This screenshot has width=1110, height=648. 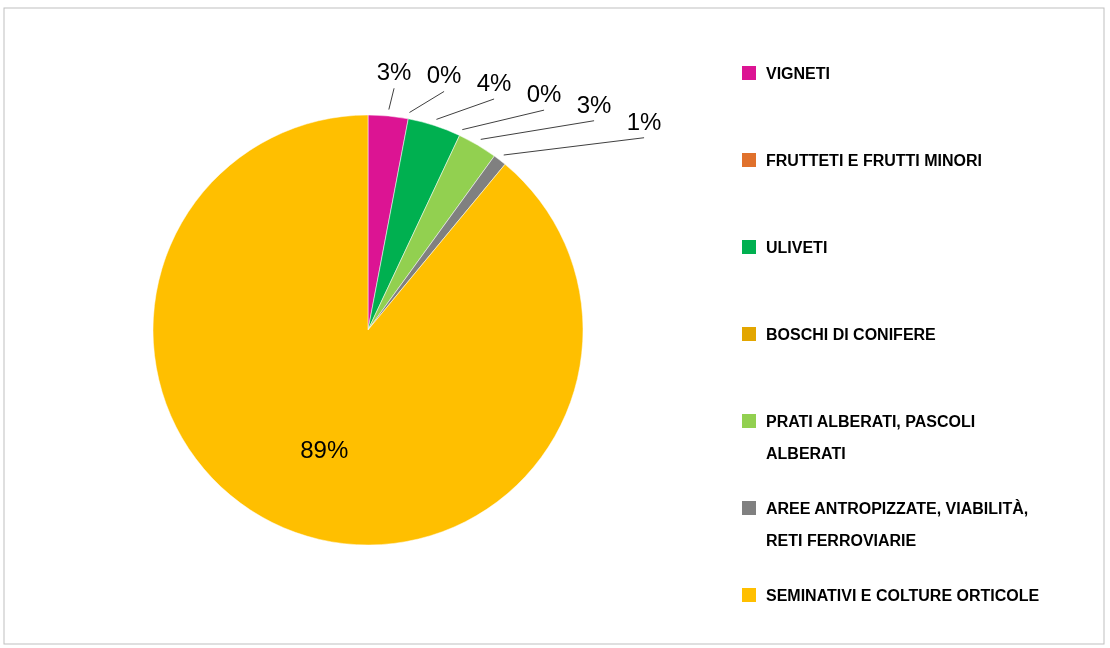 I want to click on legend-label: VIGNETI, so click(x=798, y=73).